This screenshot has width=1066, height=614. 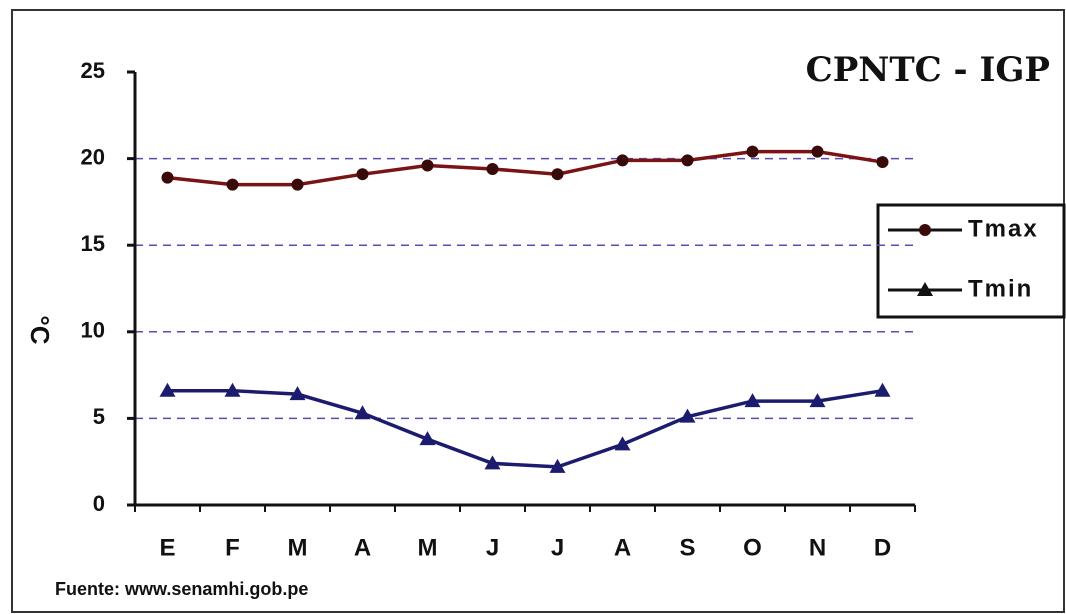 I want to click on x-tick-label: F, so click(x=232, y=547).